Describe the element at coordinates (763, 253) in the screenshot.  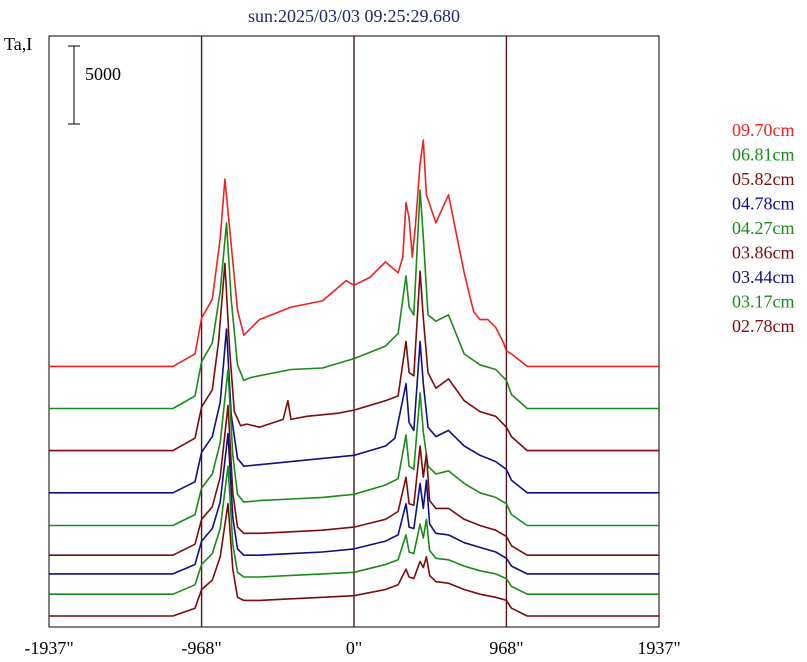
I see `legend-entry: 03.86cm` at that location.